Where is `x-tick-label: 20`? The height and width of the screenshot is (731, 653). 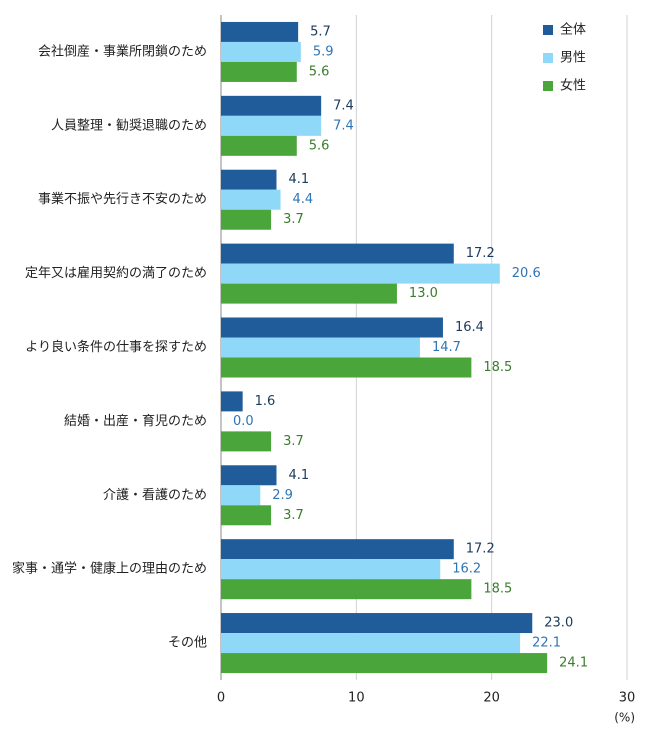
x-tick-label: 20 is located at coordinates (491, 698).